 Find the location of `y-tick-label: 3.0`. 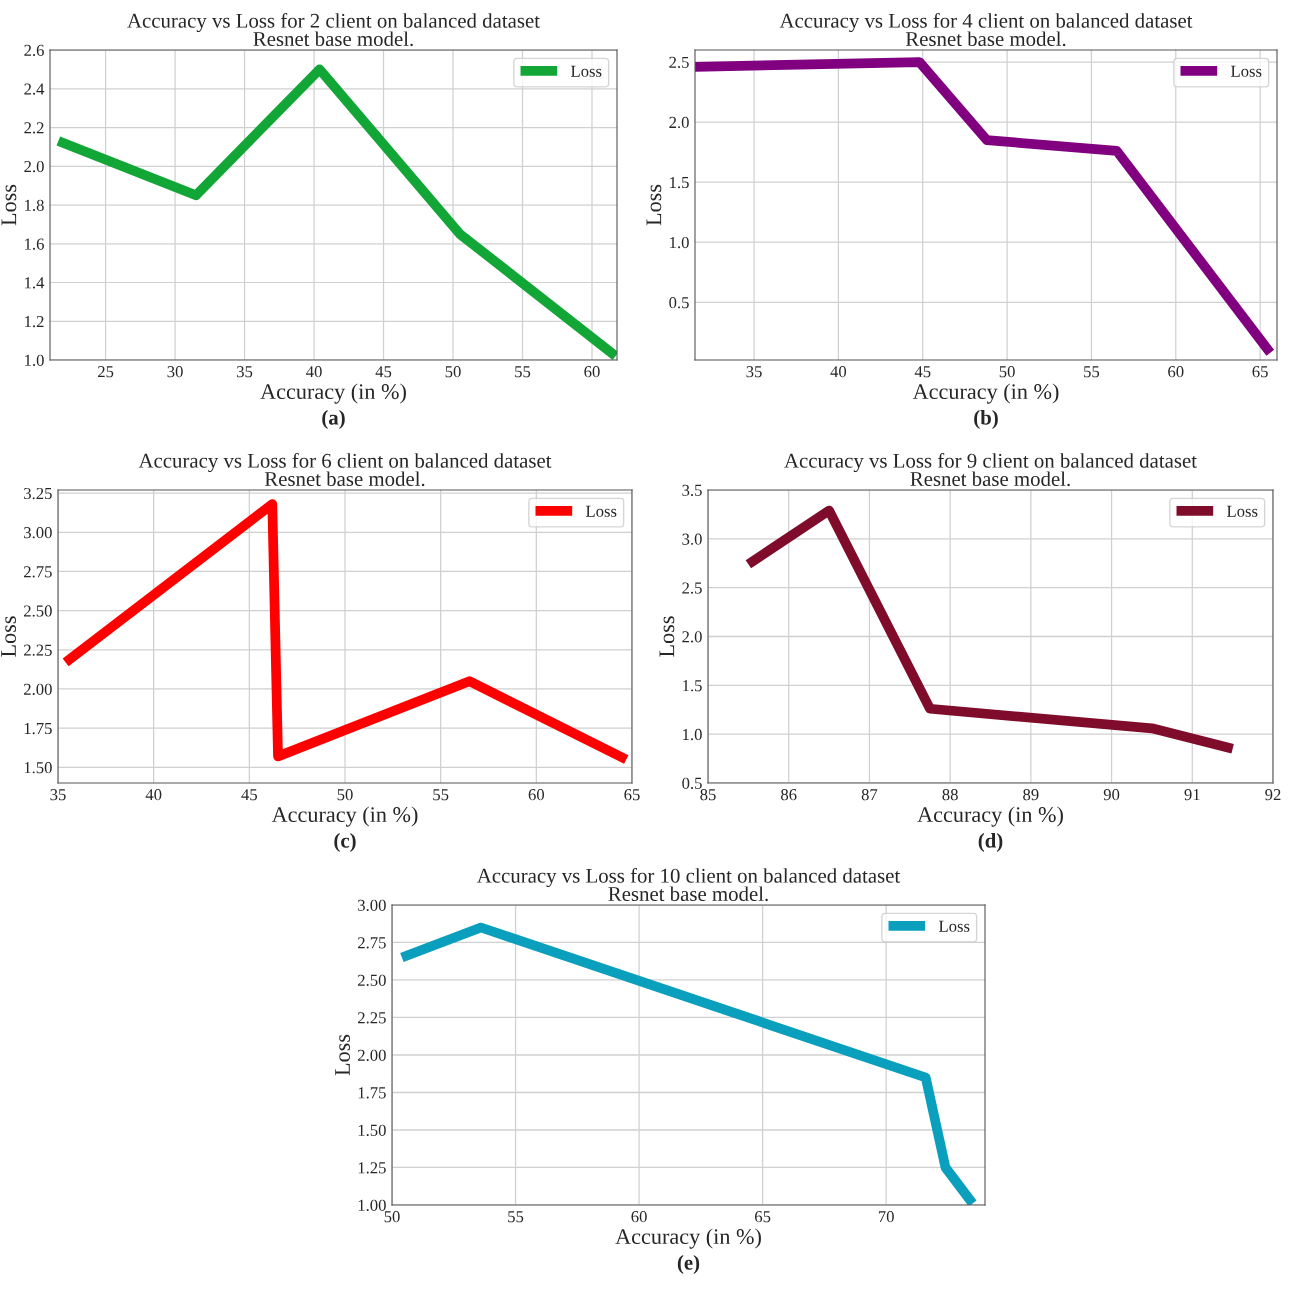

y-tick-label: 3.0 is located at coordinates (692, 539).